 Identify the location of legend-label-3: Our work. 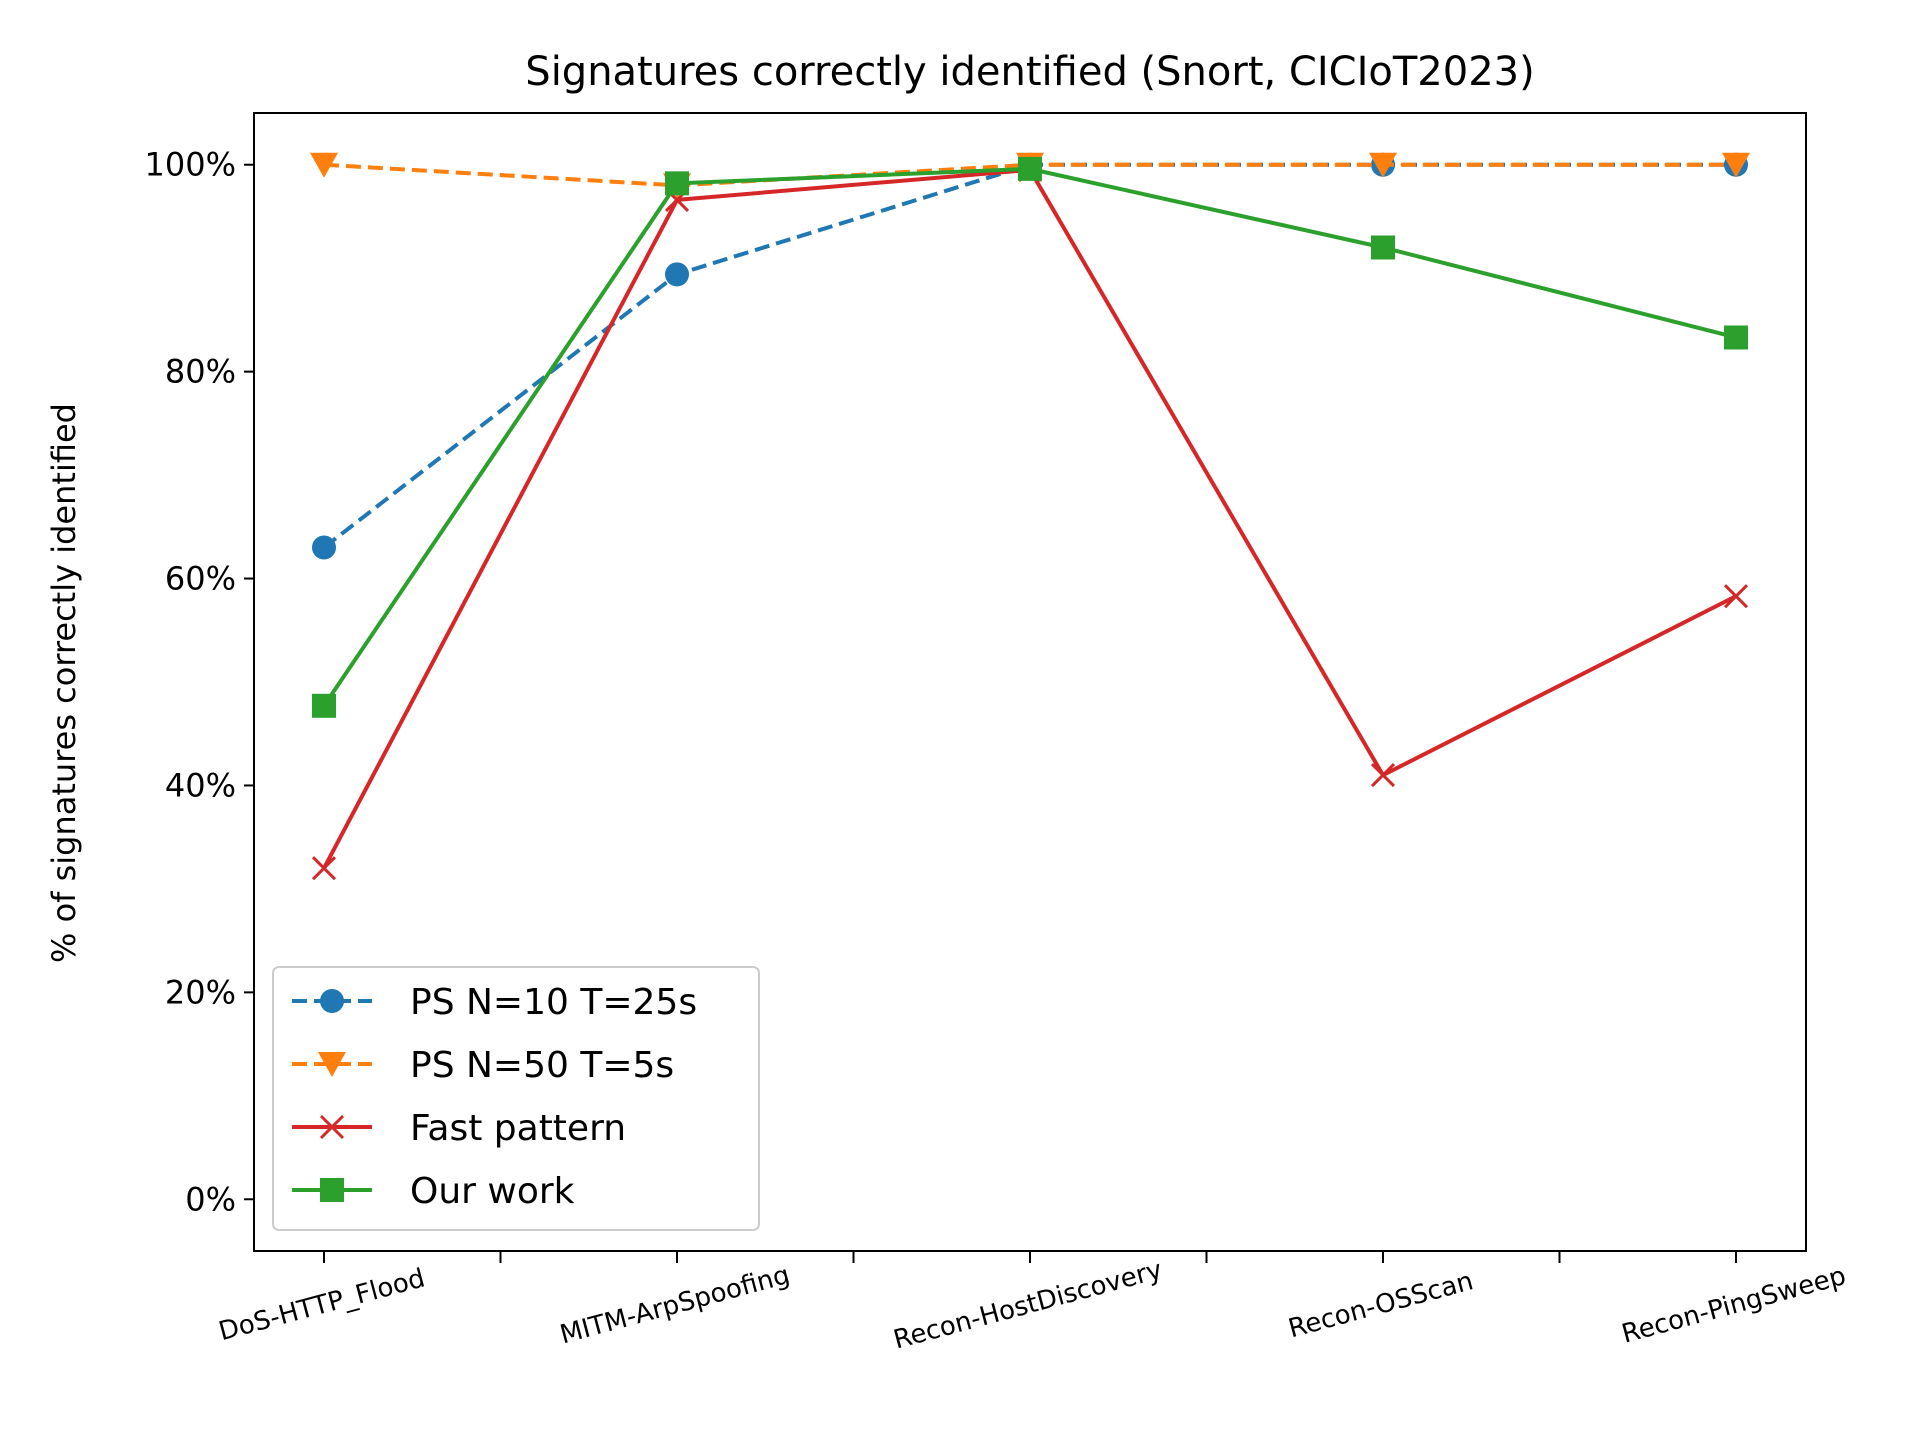
(492, 1191).